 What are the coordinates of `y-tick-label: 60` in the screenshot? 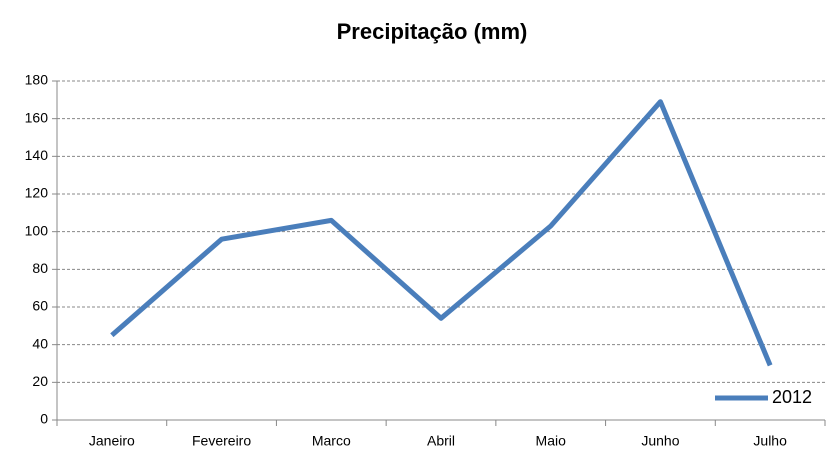 It's located at (40, 306).